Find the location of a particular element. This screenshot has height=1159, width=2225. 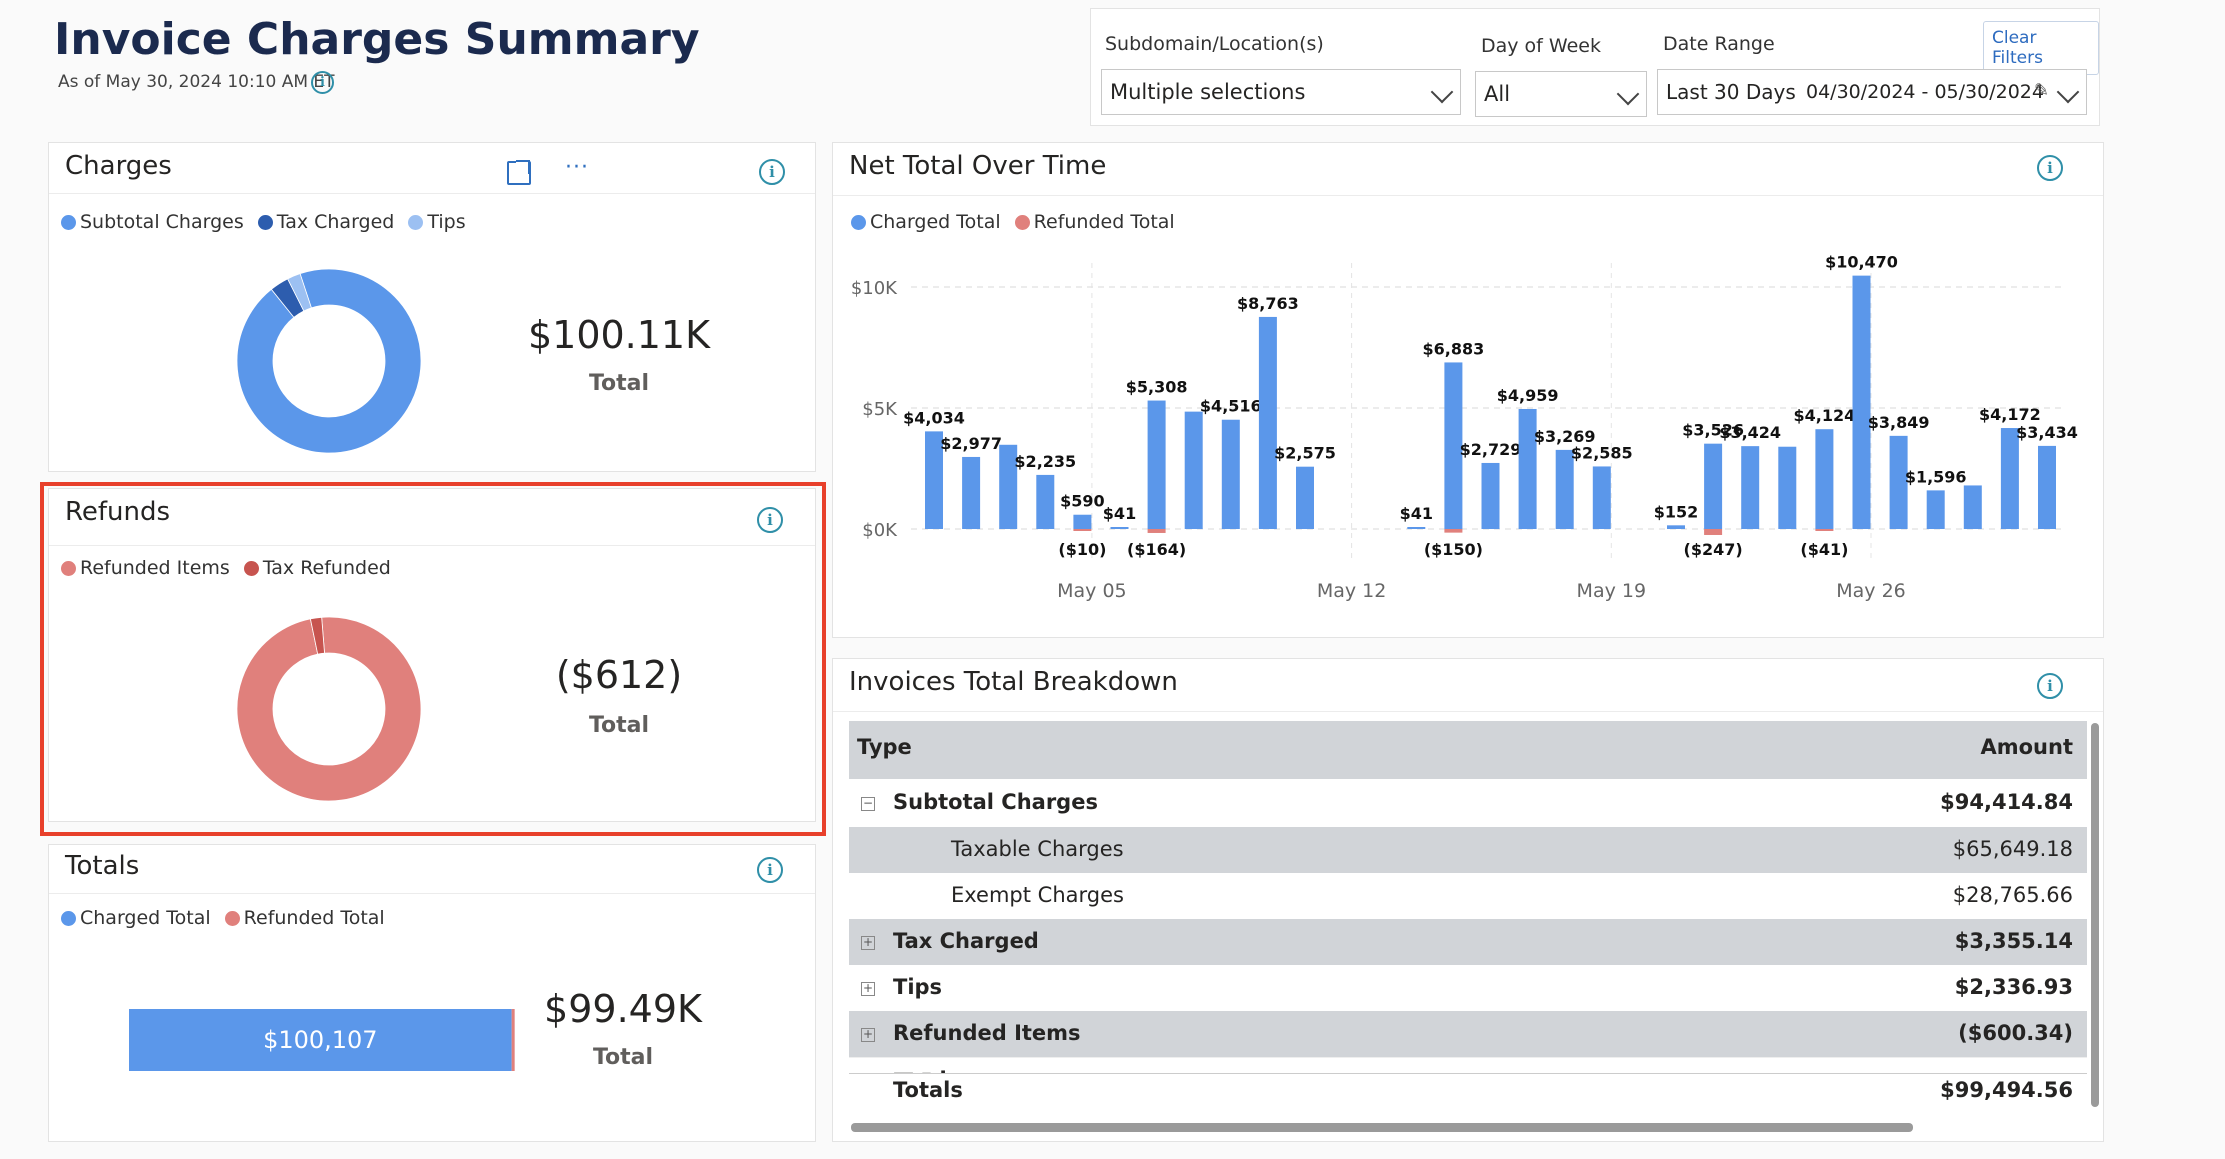

charges-donut-chart is located at coordinates (329, 361).